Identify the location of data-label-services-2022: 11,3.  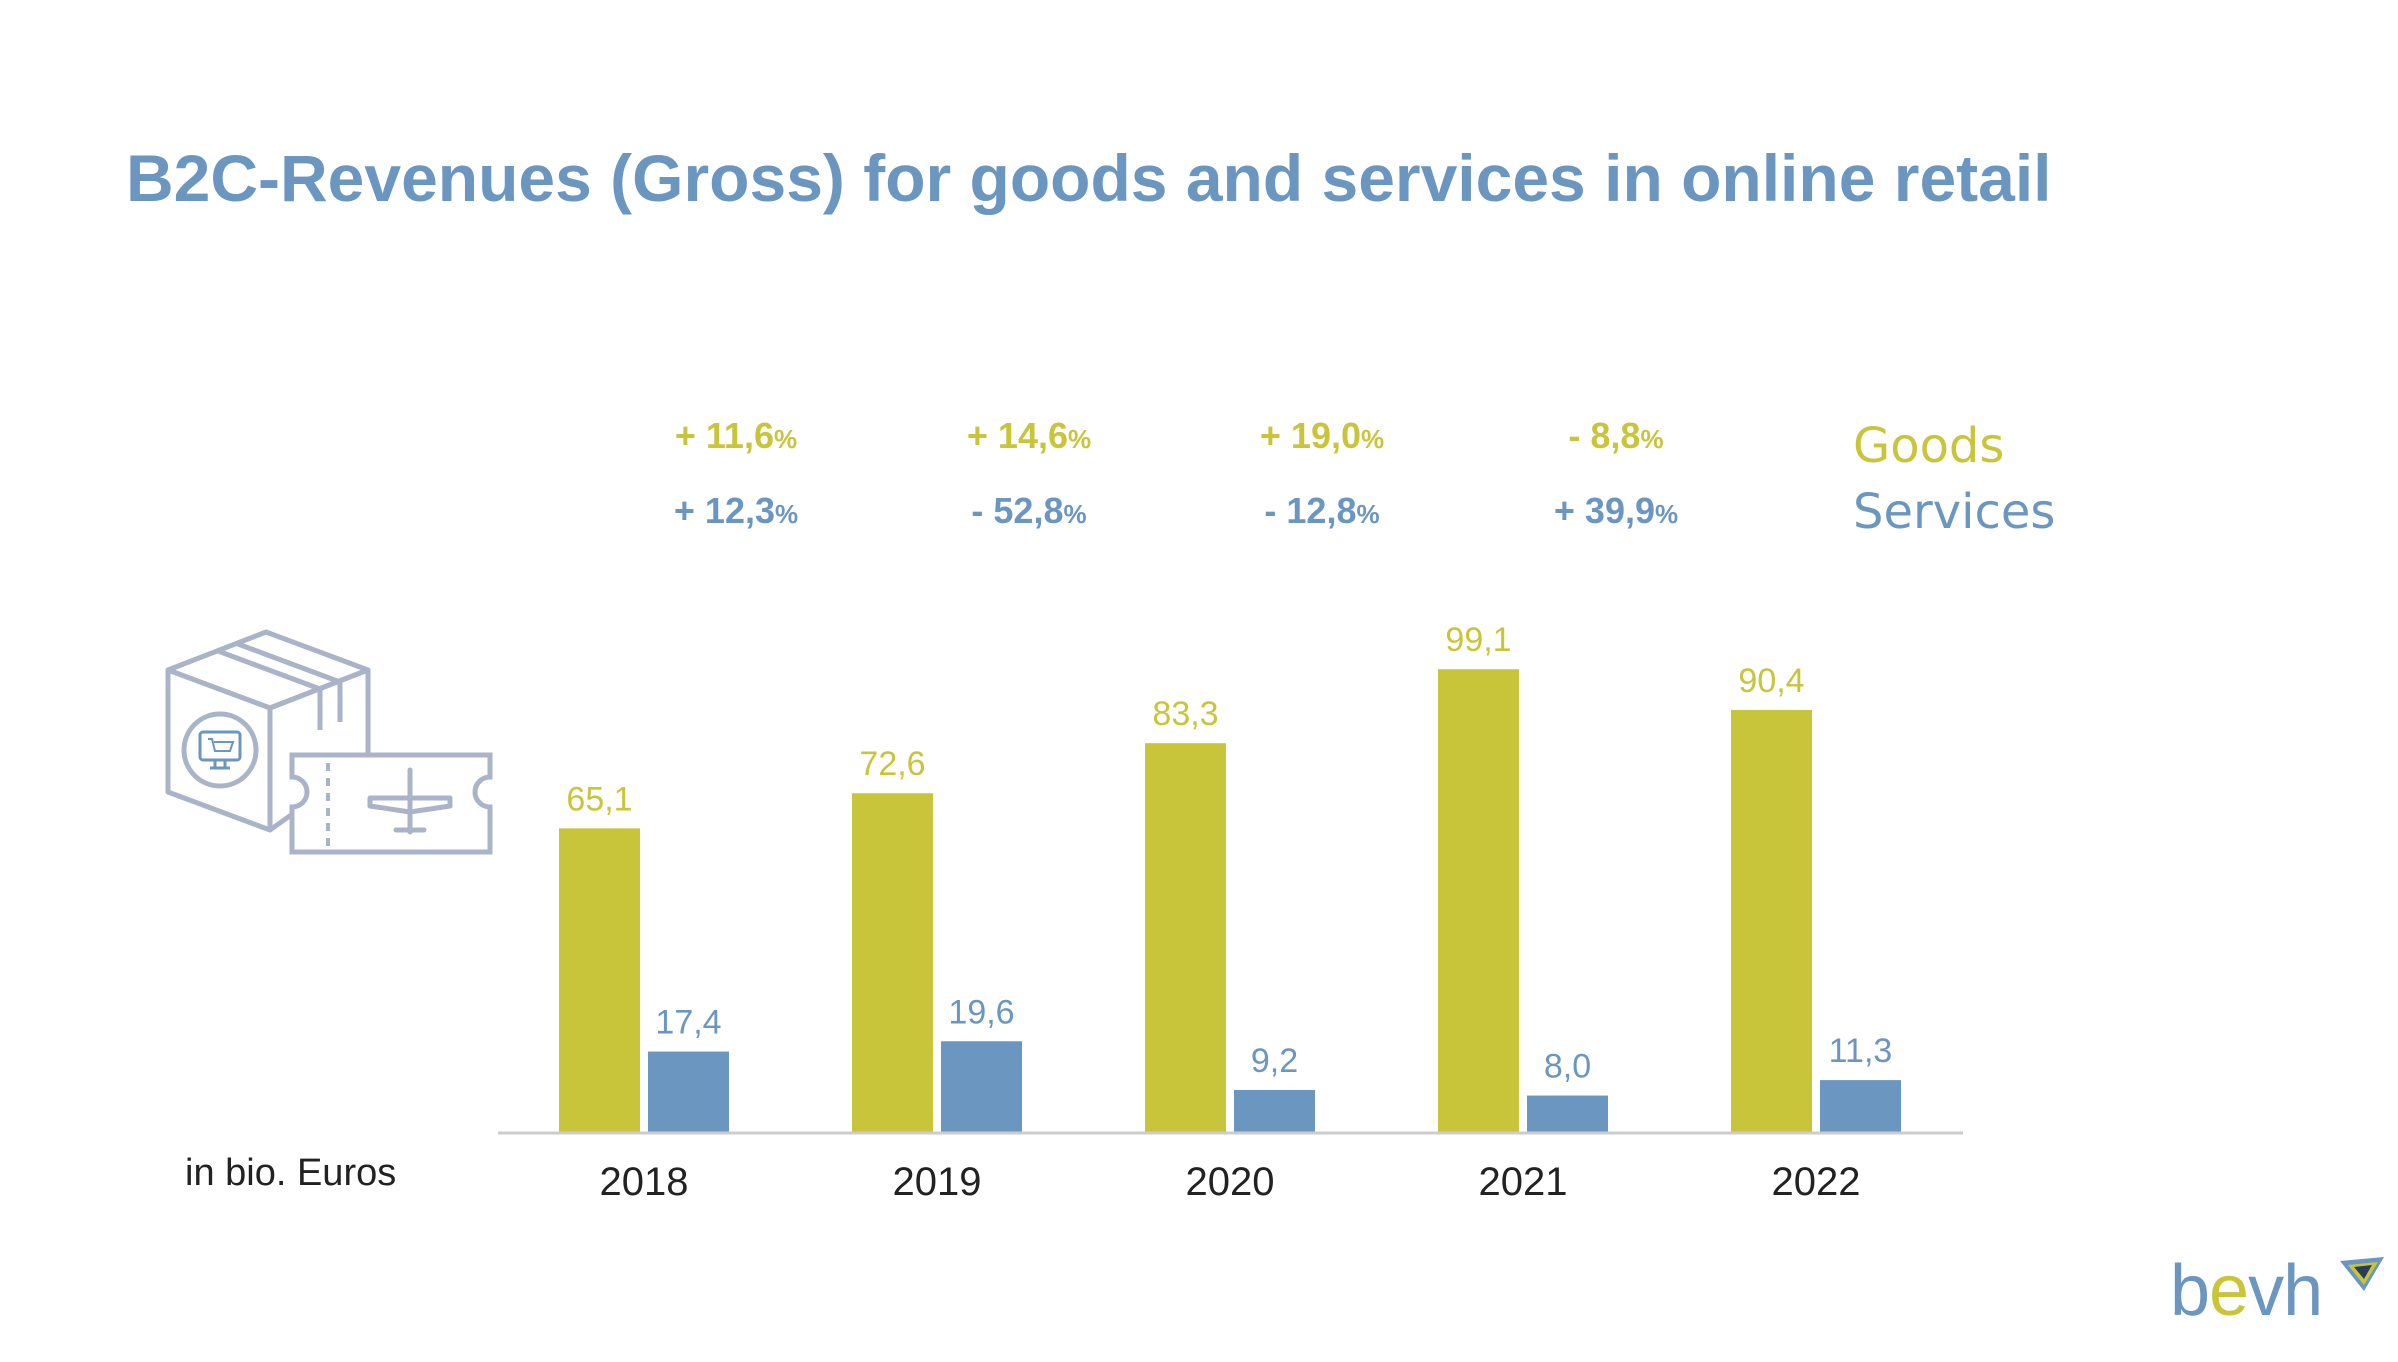
(1861, 1051).